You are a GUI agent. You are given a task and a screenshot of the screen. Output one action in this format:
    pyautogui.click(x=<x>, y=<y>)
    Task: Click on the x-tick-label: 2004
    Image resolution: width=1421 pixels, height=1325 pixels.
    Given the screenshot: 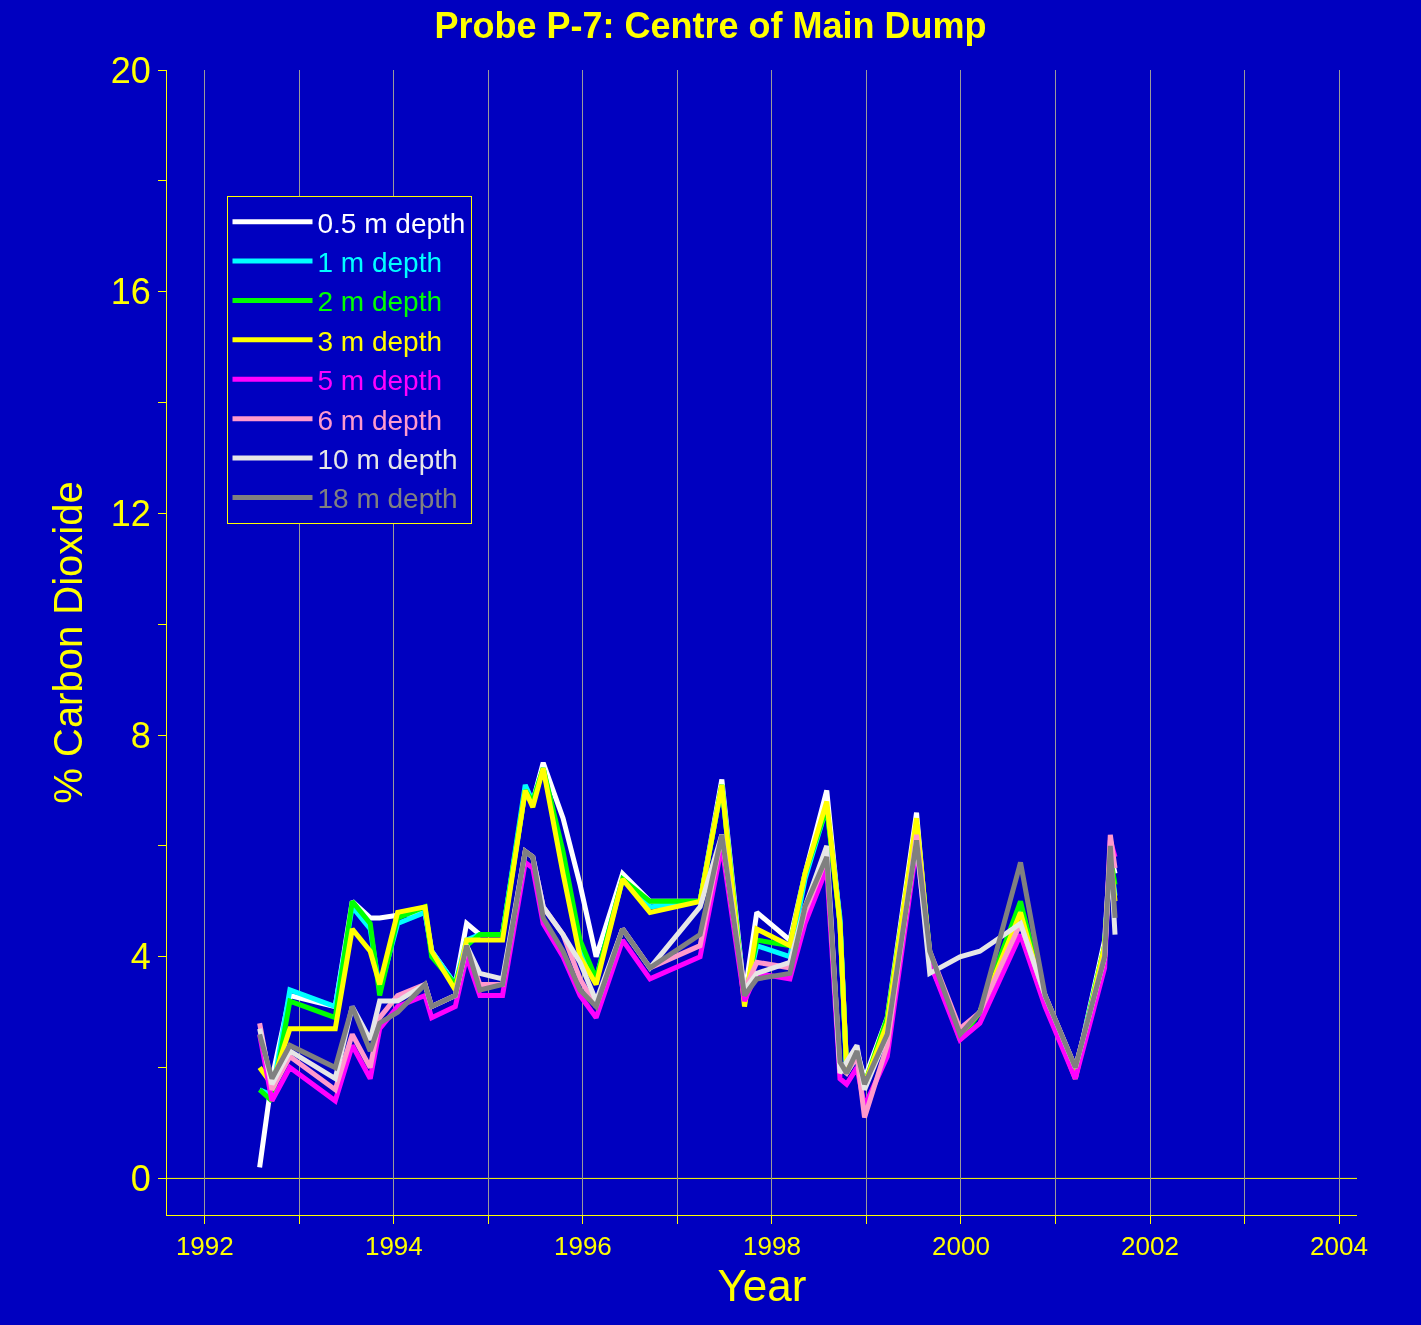 What is the action you would take?
    pyautogui.click(x=1339, y=1246)
    